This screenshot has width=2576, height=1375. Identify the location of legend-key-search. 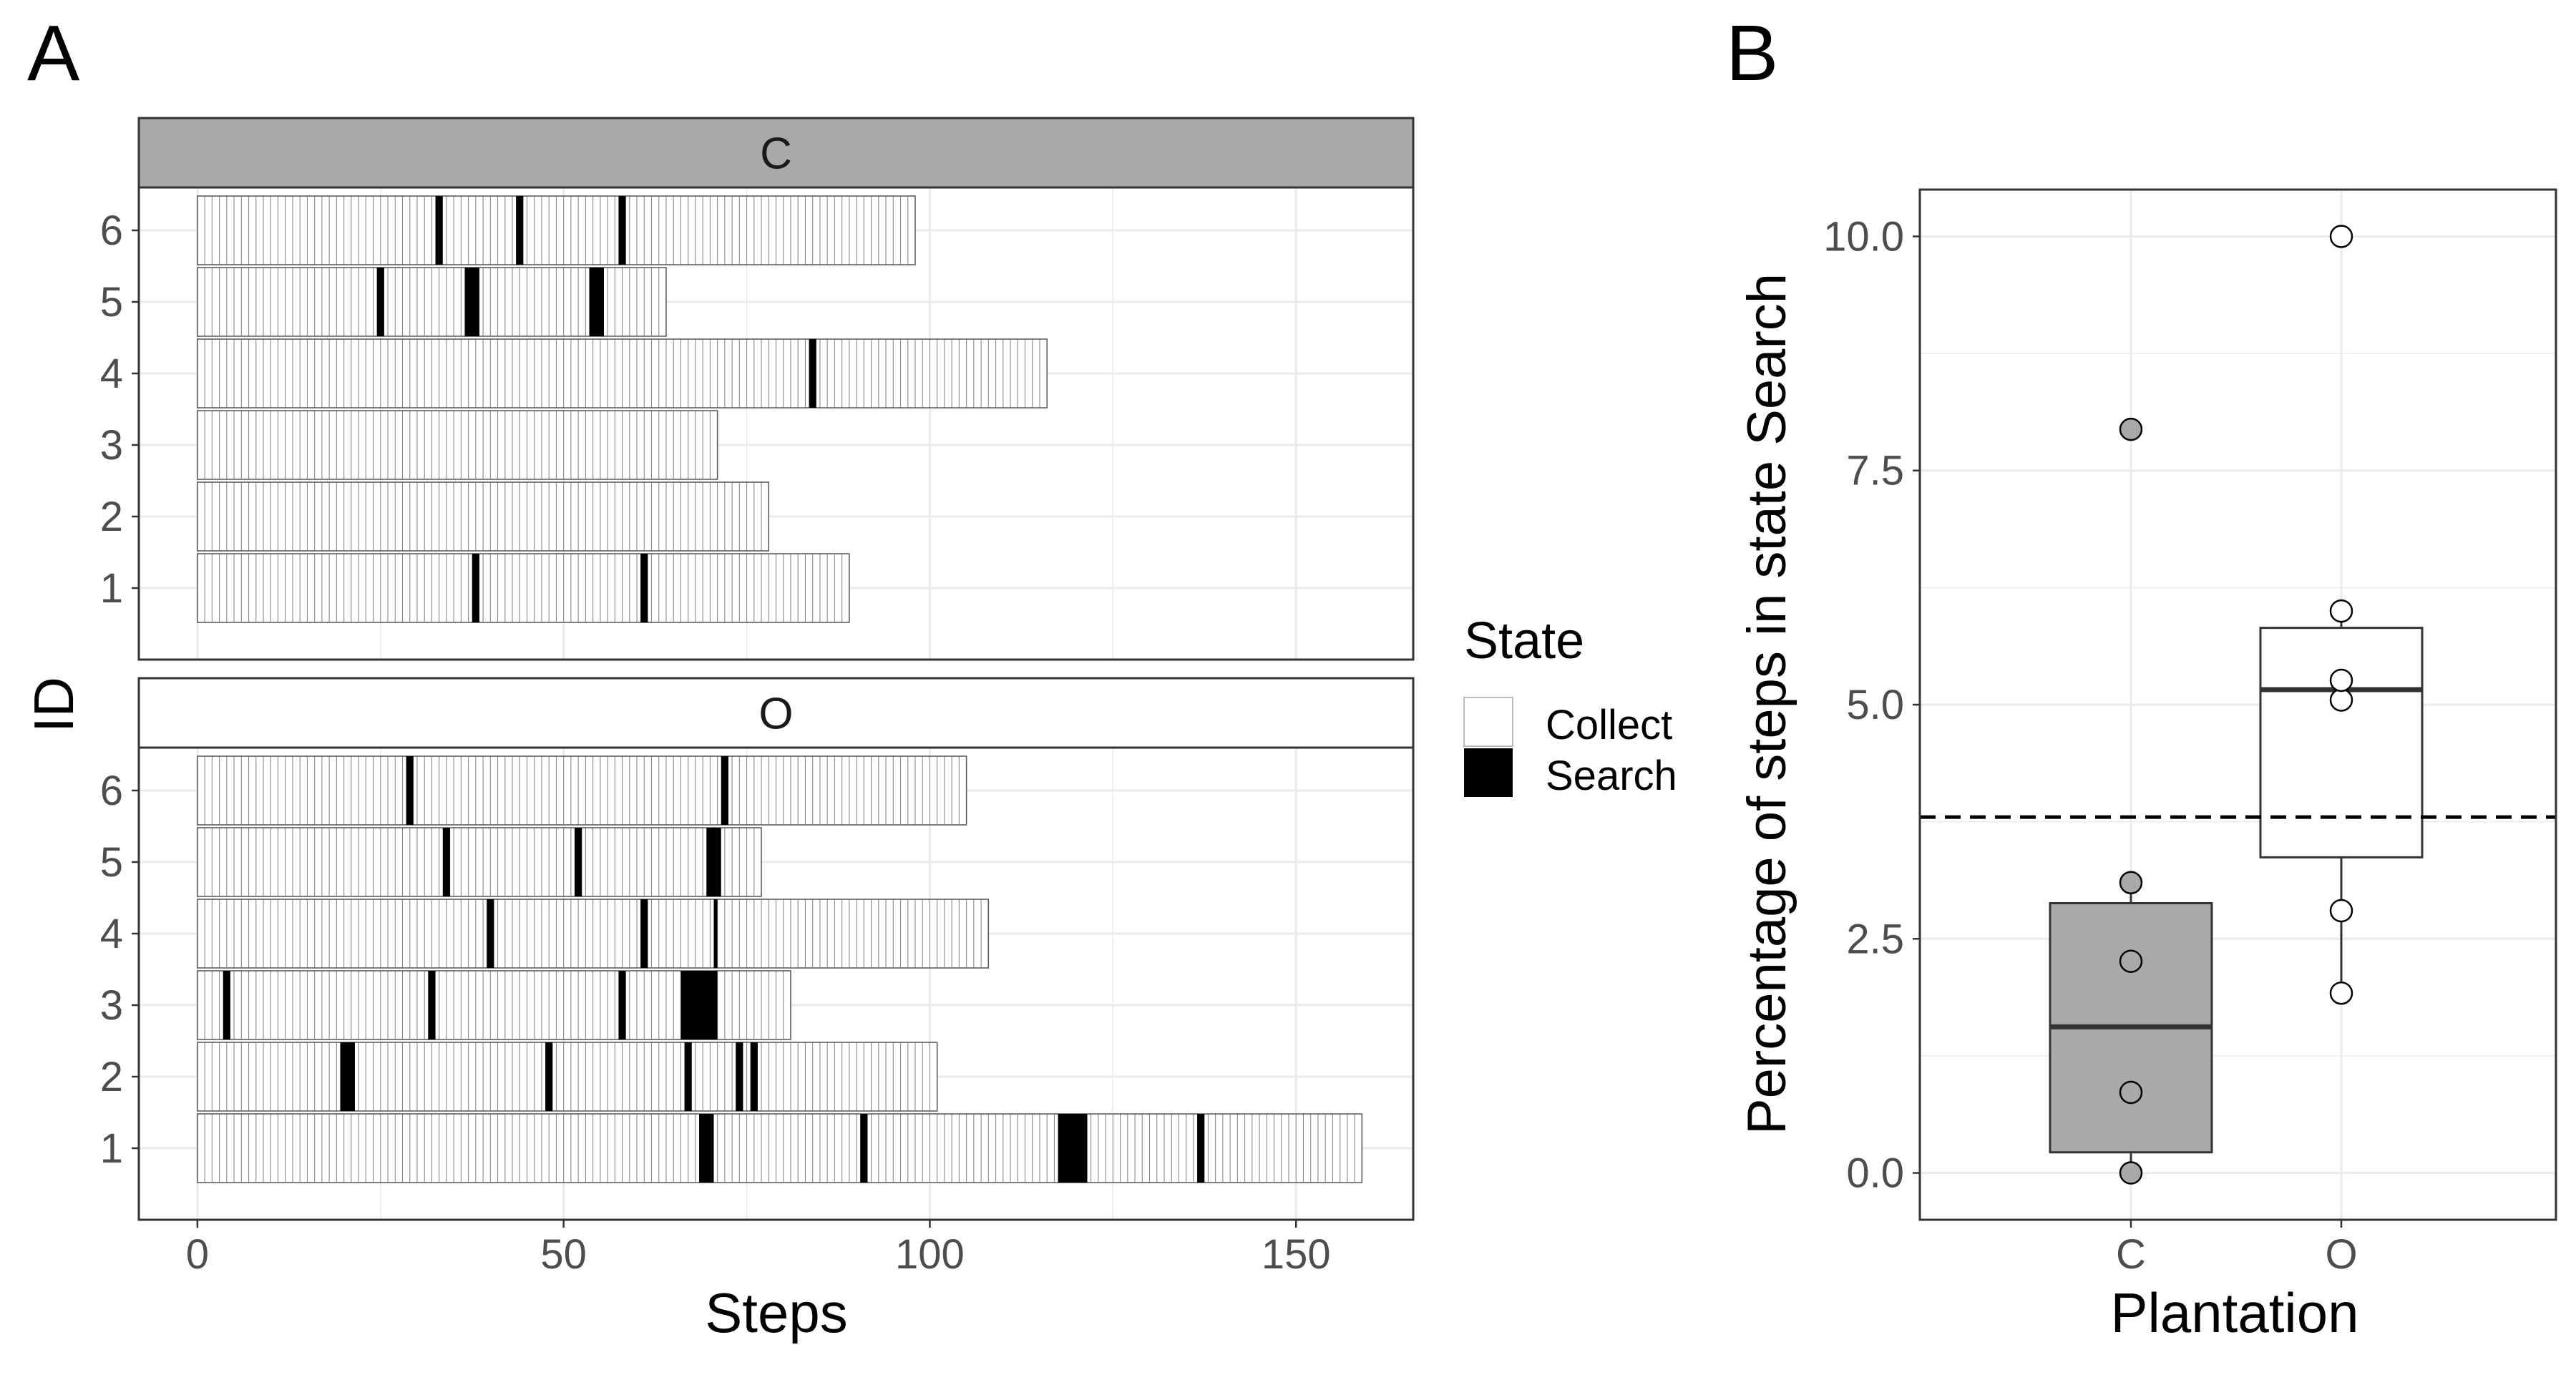
(1488, 772).